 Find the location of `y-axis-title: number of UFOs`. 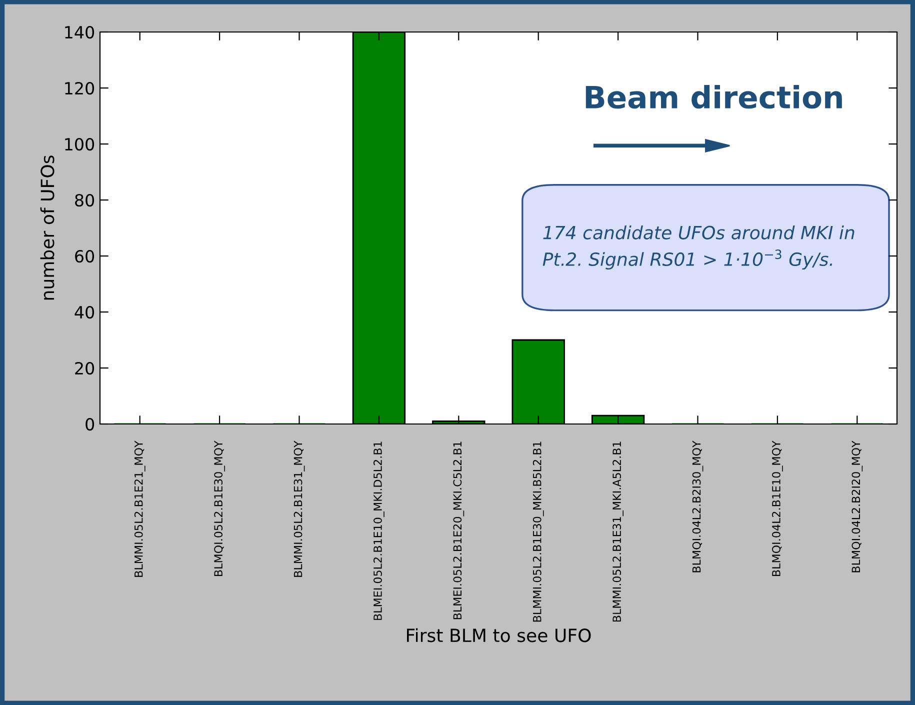

y-axis-title: number of UFOs is located at coordinates (47, 228).